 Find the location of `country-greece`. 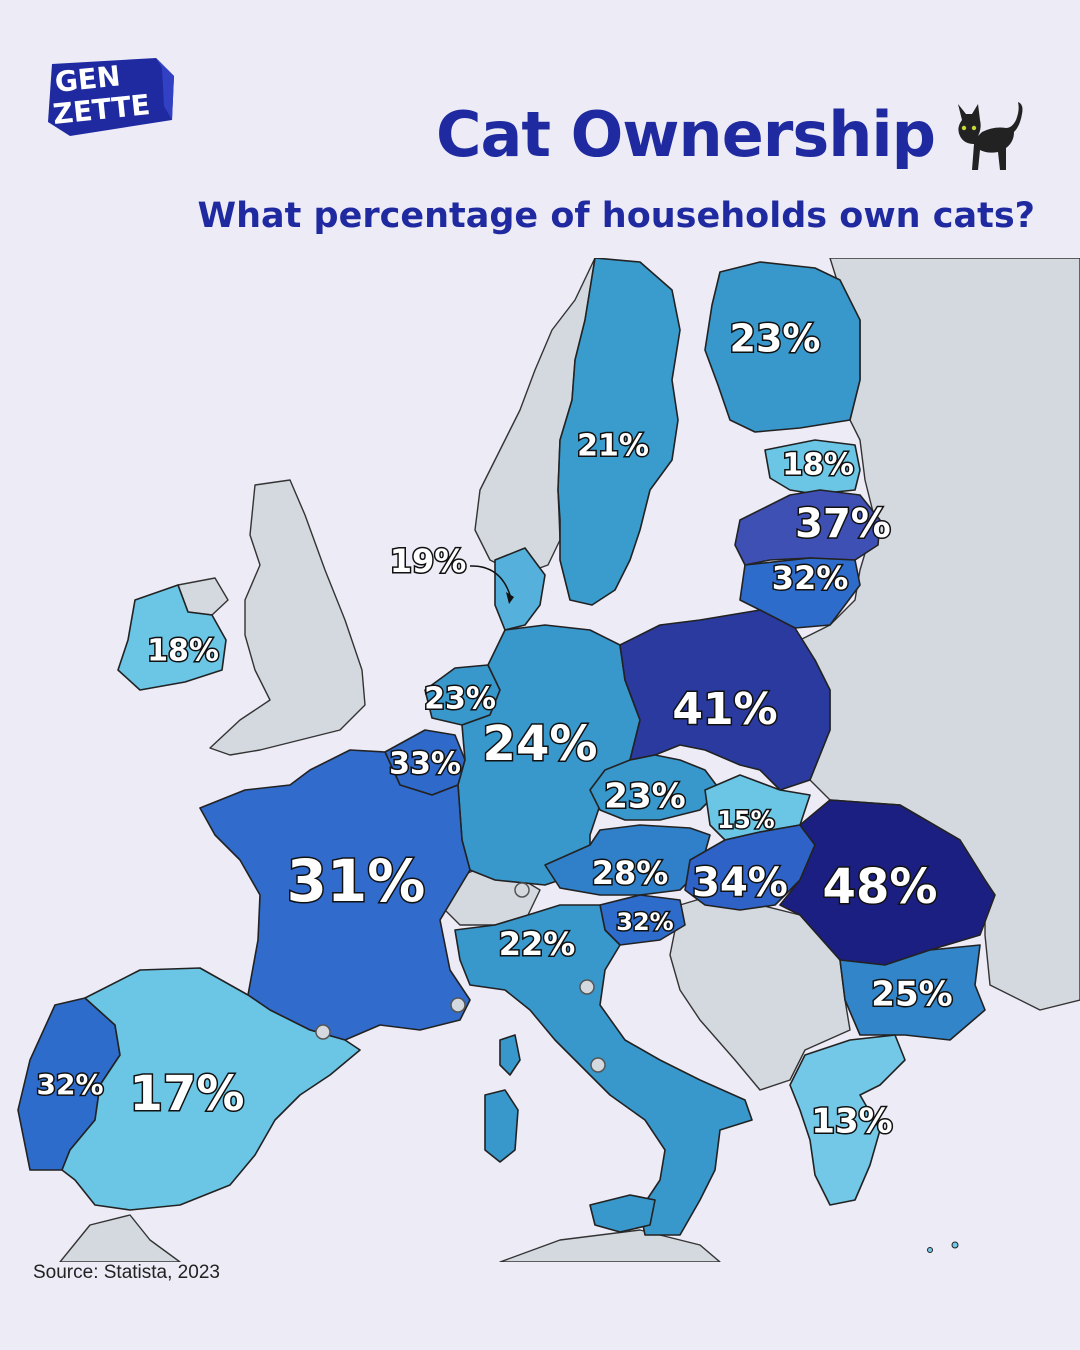

country-greece is located at coordinates (847, 1120).